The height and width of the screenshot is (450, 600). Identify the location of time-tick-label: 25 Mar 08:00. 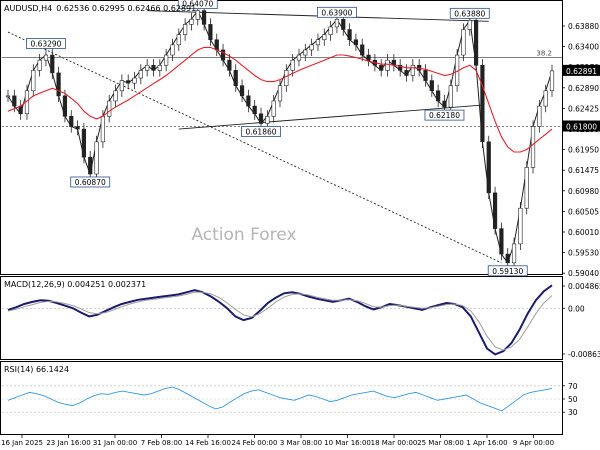
(440, 443).